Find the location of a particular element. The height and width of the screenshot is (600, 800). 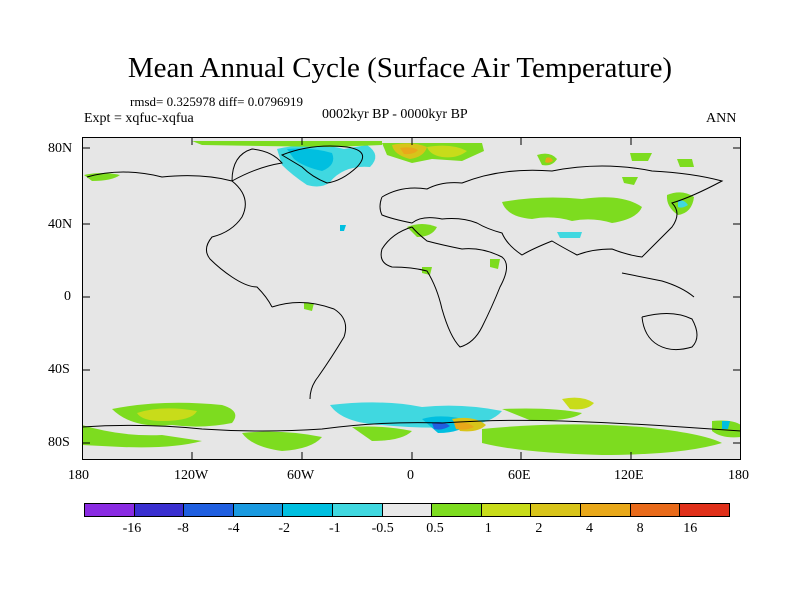

lon-label-60e: 60E is located at coordinates (519, 475).